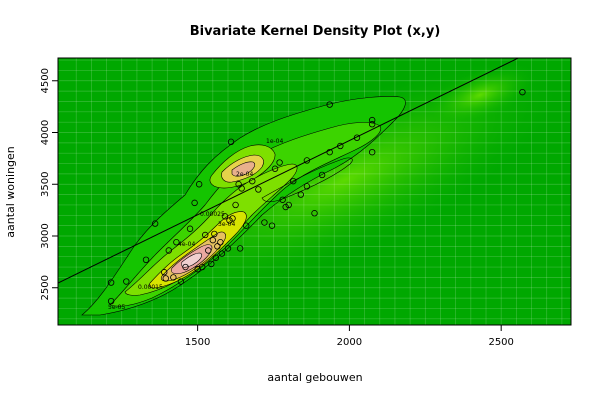 The height and width of the screenshot is (400, 599). What do you see at coordinates (45, 80) in the screenshot?
I see `y-tick-label: 4500` at bounding box center [45, 80].